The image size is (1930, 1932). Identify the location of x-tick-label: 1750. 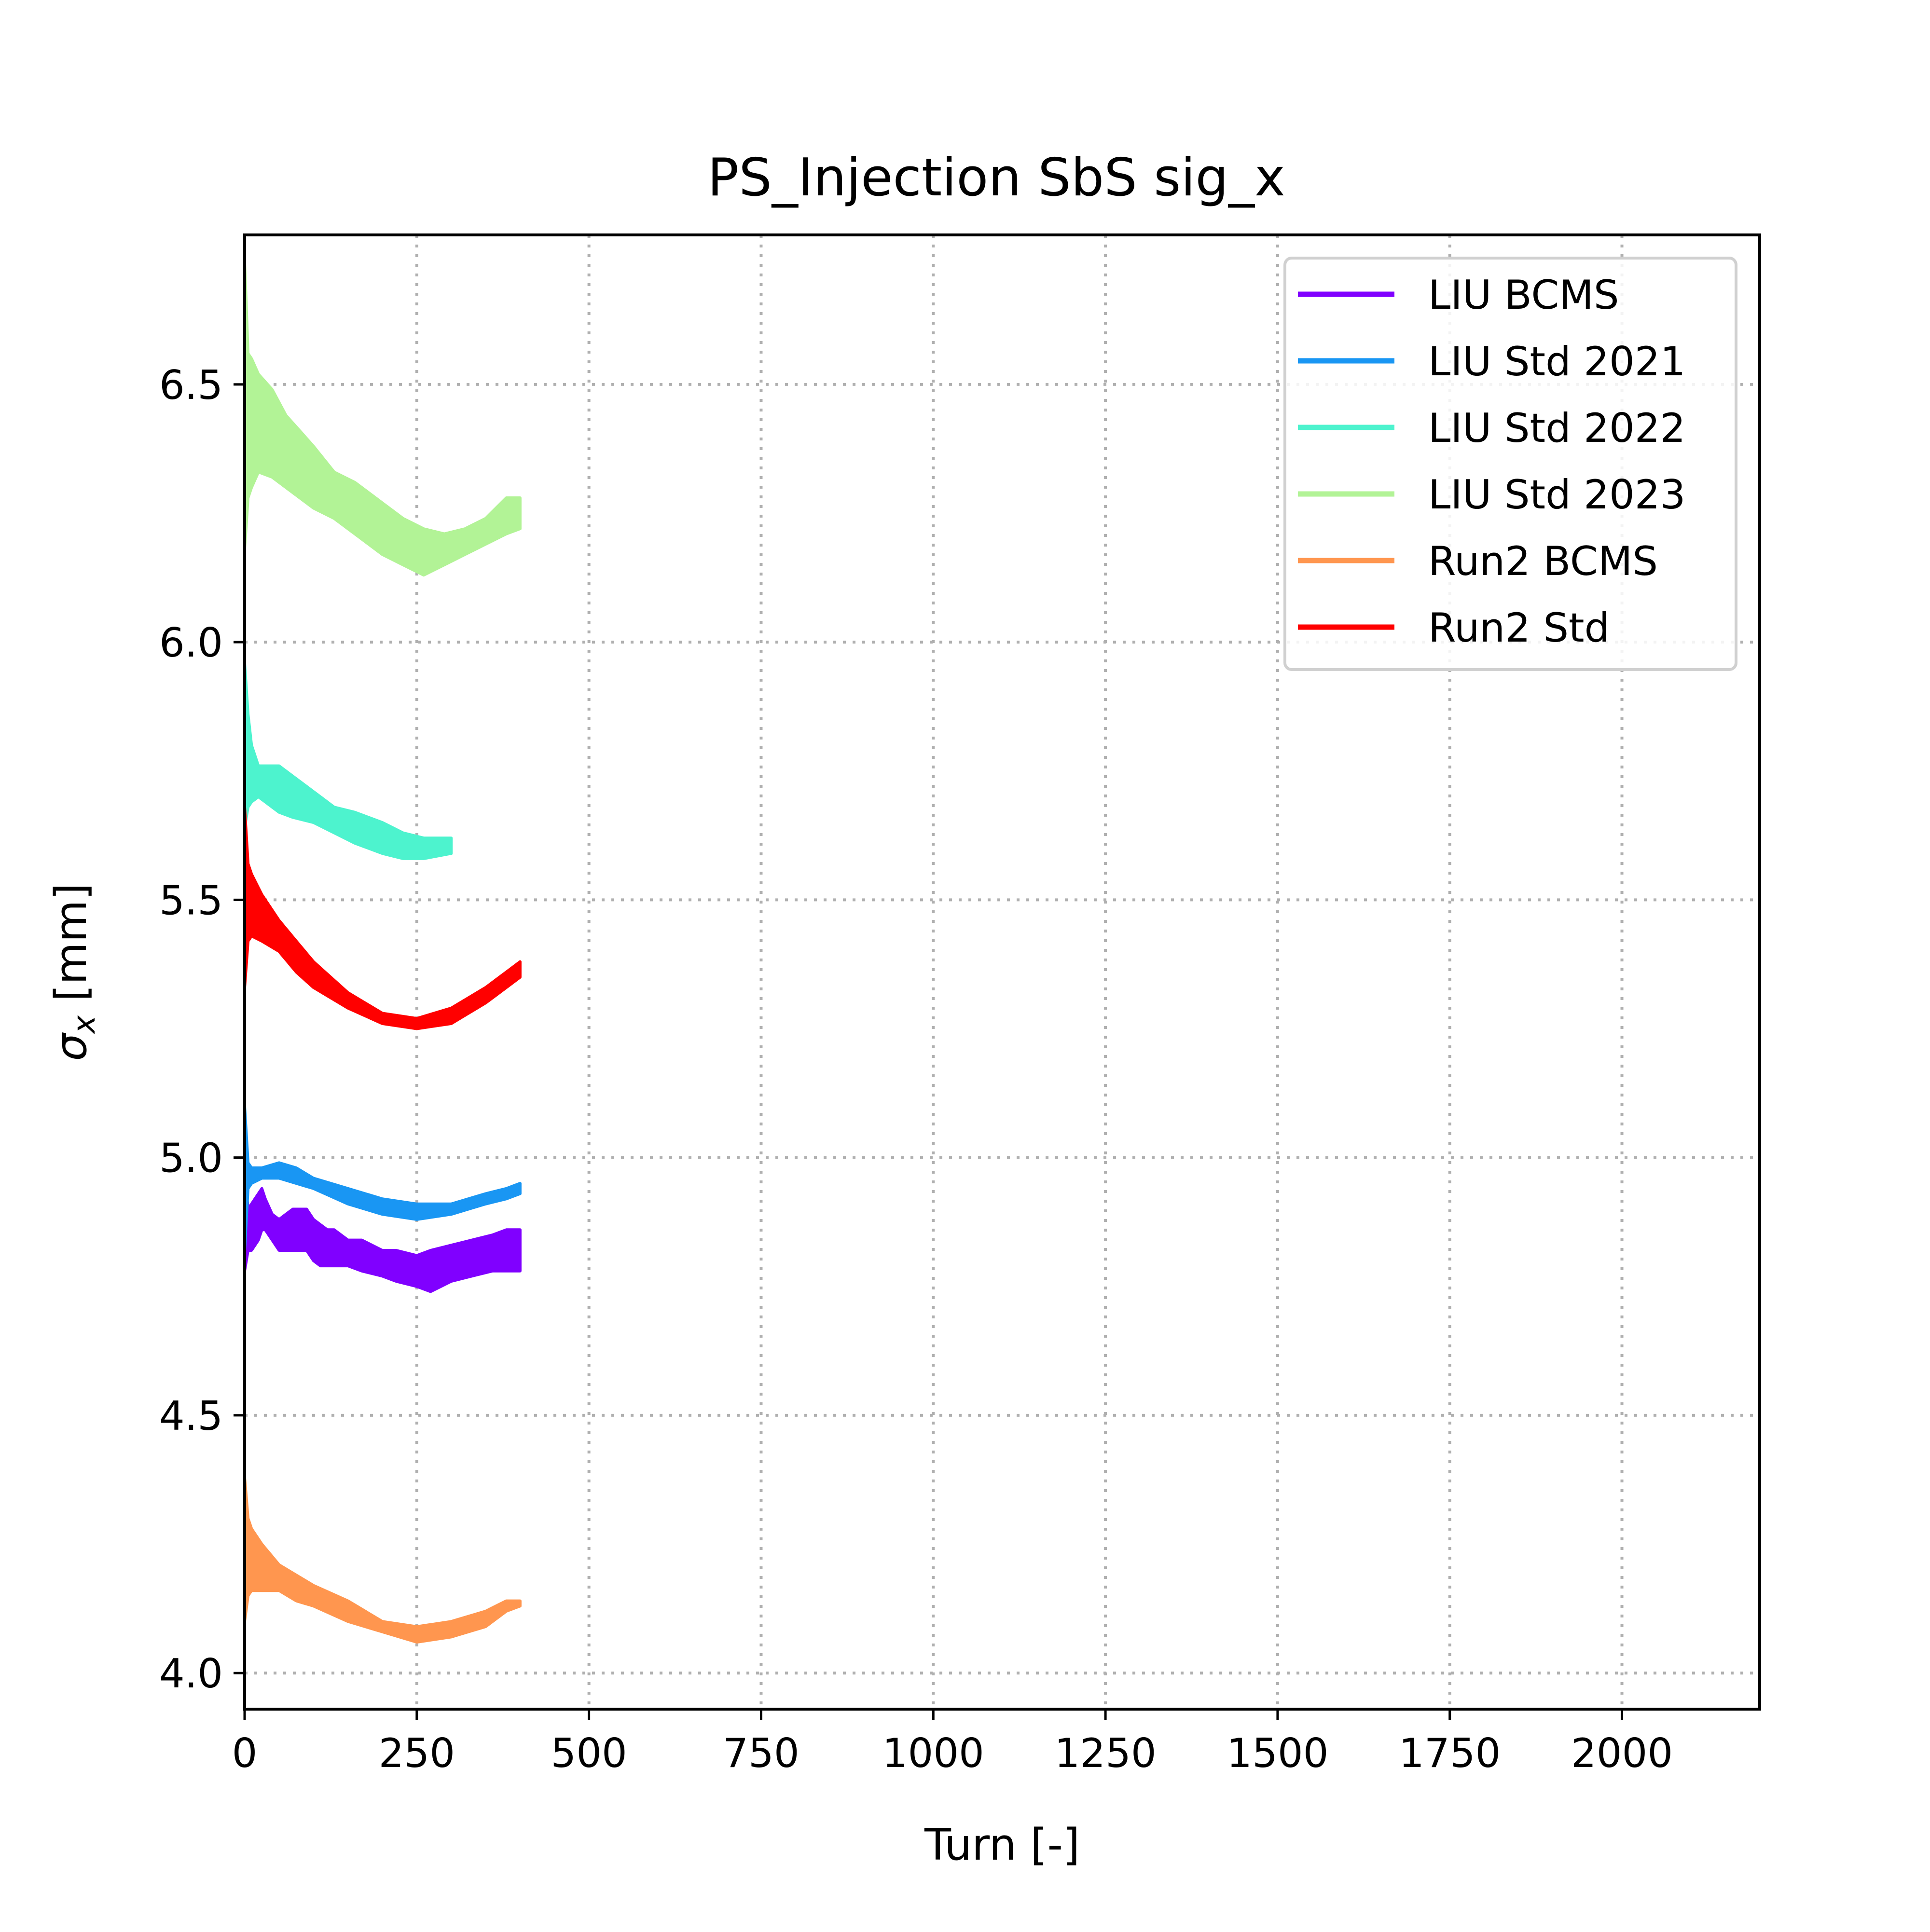
(1450, 1754).